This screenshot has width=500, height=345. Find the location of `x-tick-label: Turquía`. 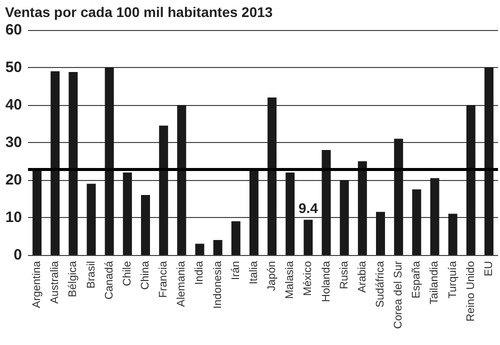

x-tick-label: Turquía is located at coordinates (452, 279).